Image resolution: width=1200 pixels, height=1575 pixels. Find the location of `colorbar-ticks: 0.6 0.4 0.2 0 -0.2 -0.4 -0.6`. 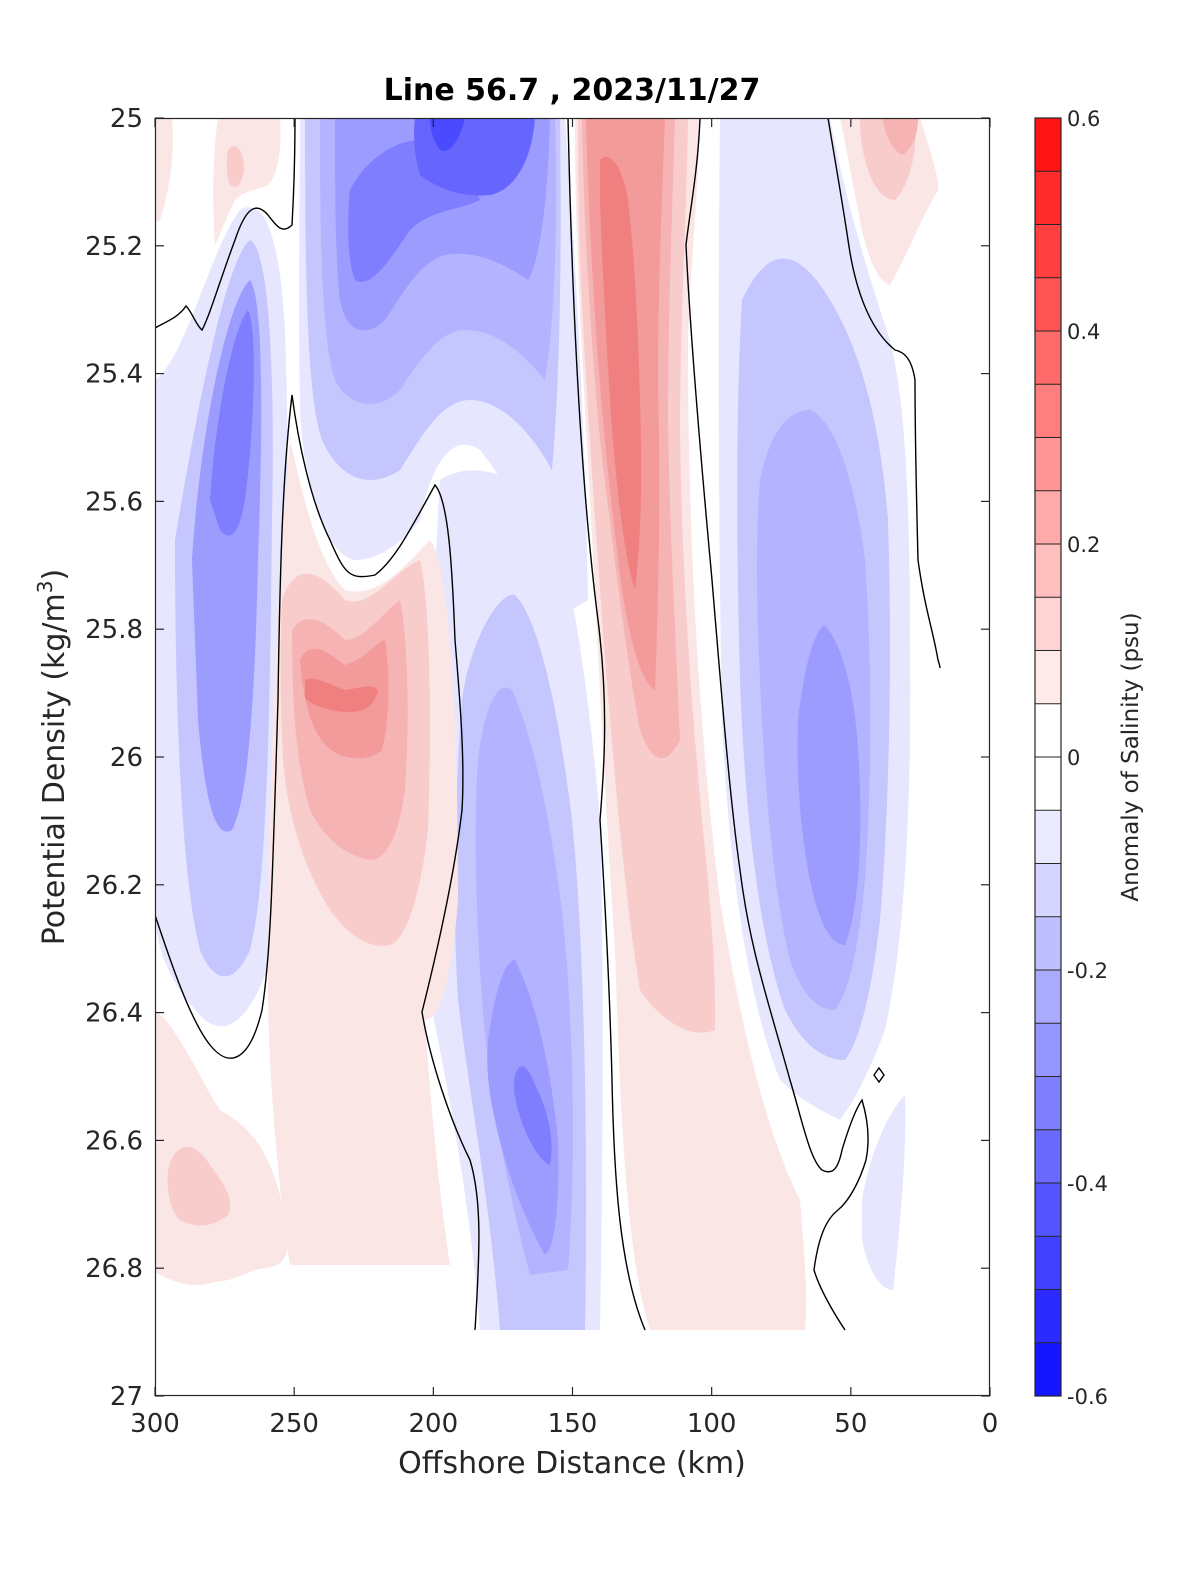

colorbar-ticks: 0.6 0.4 0.2 0 -0.2 -0.4 -0.6 is located at coordinates (1087, 758).